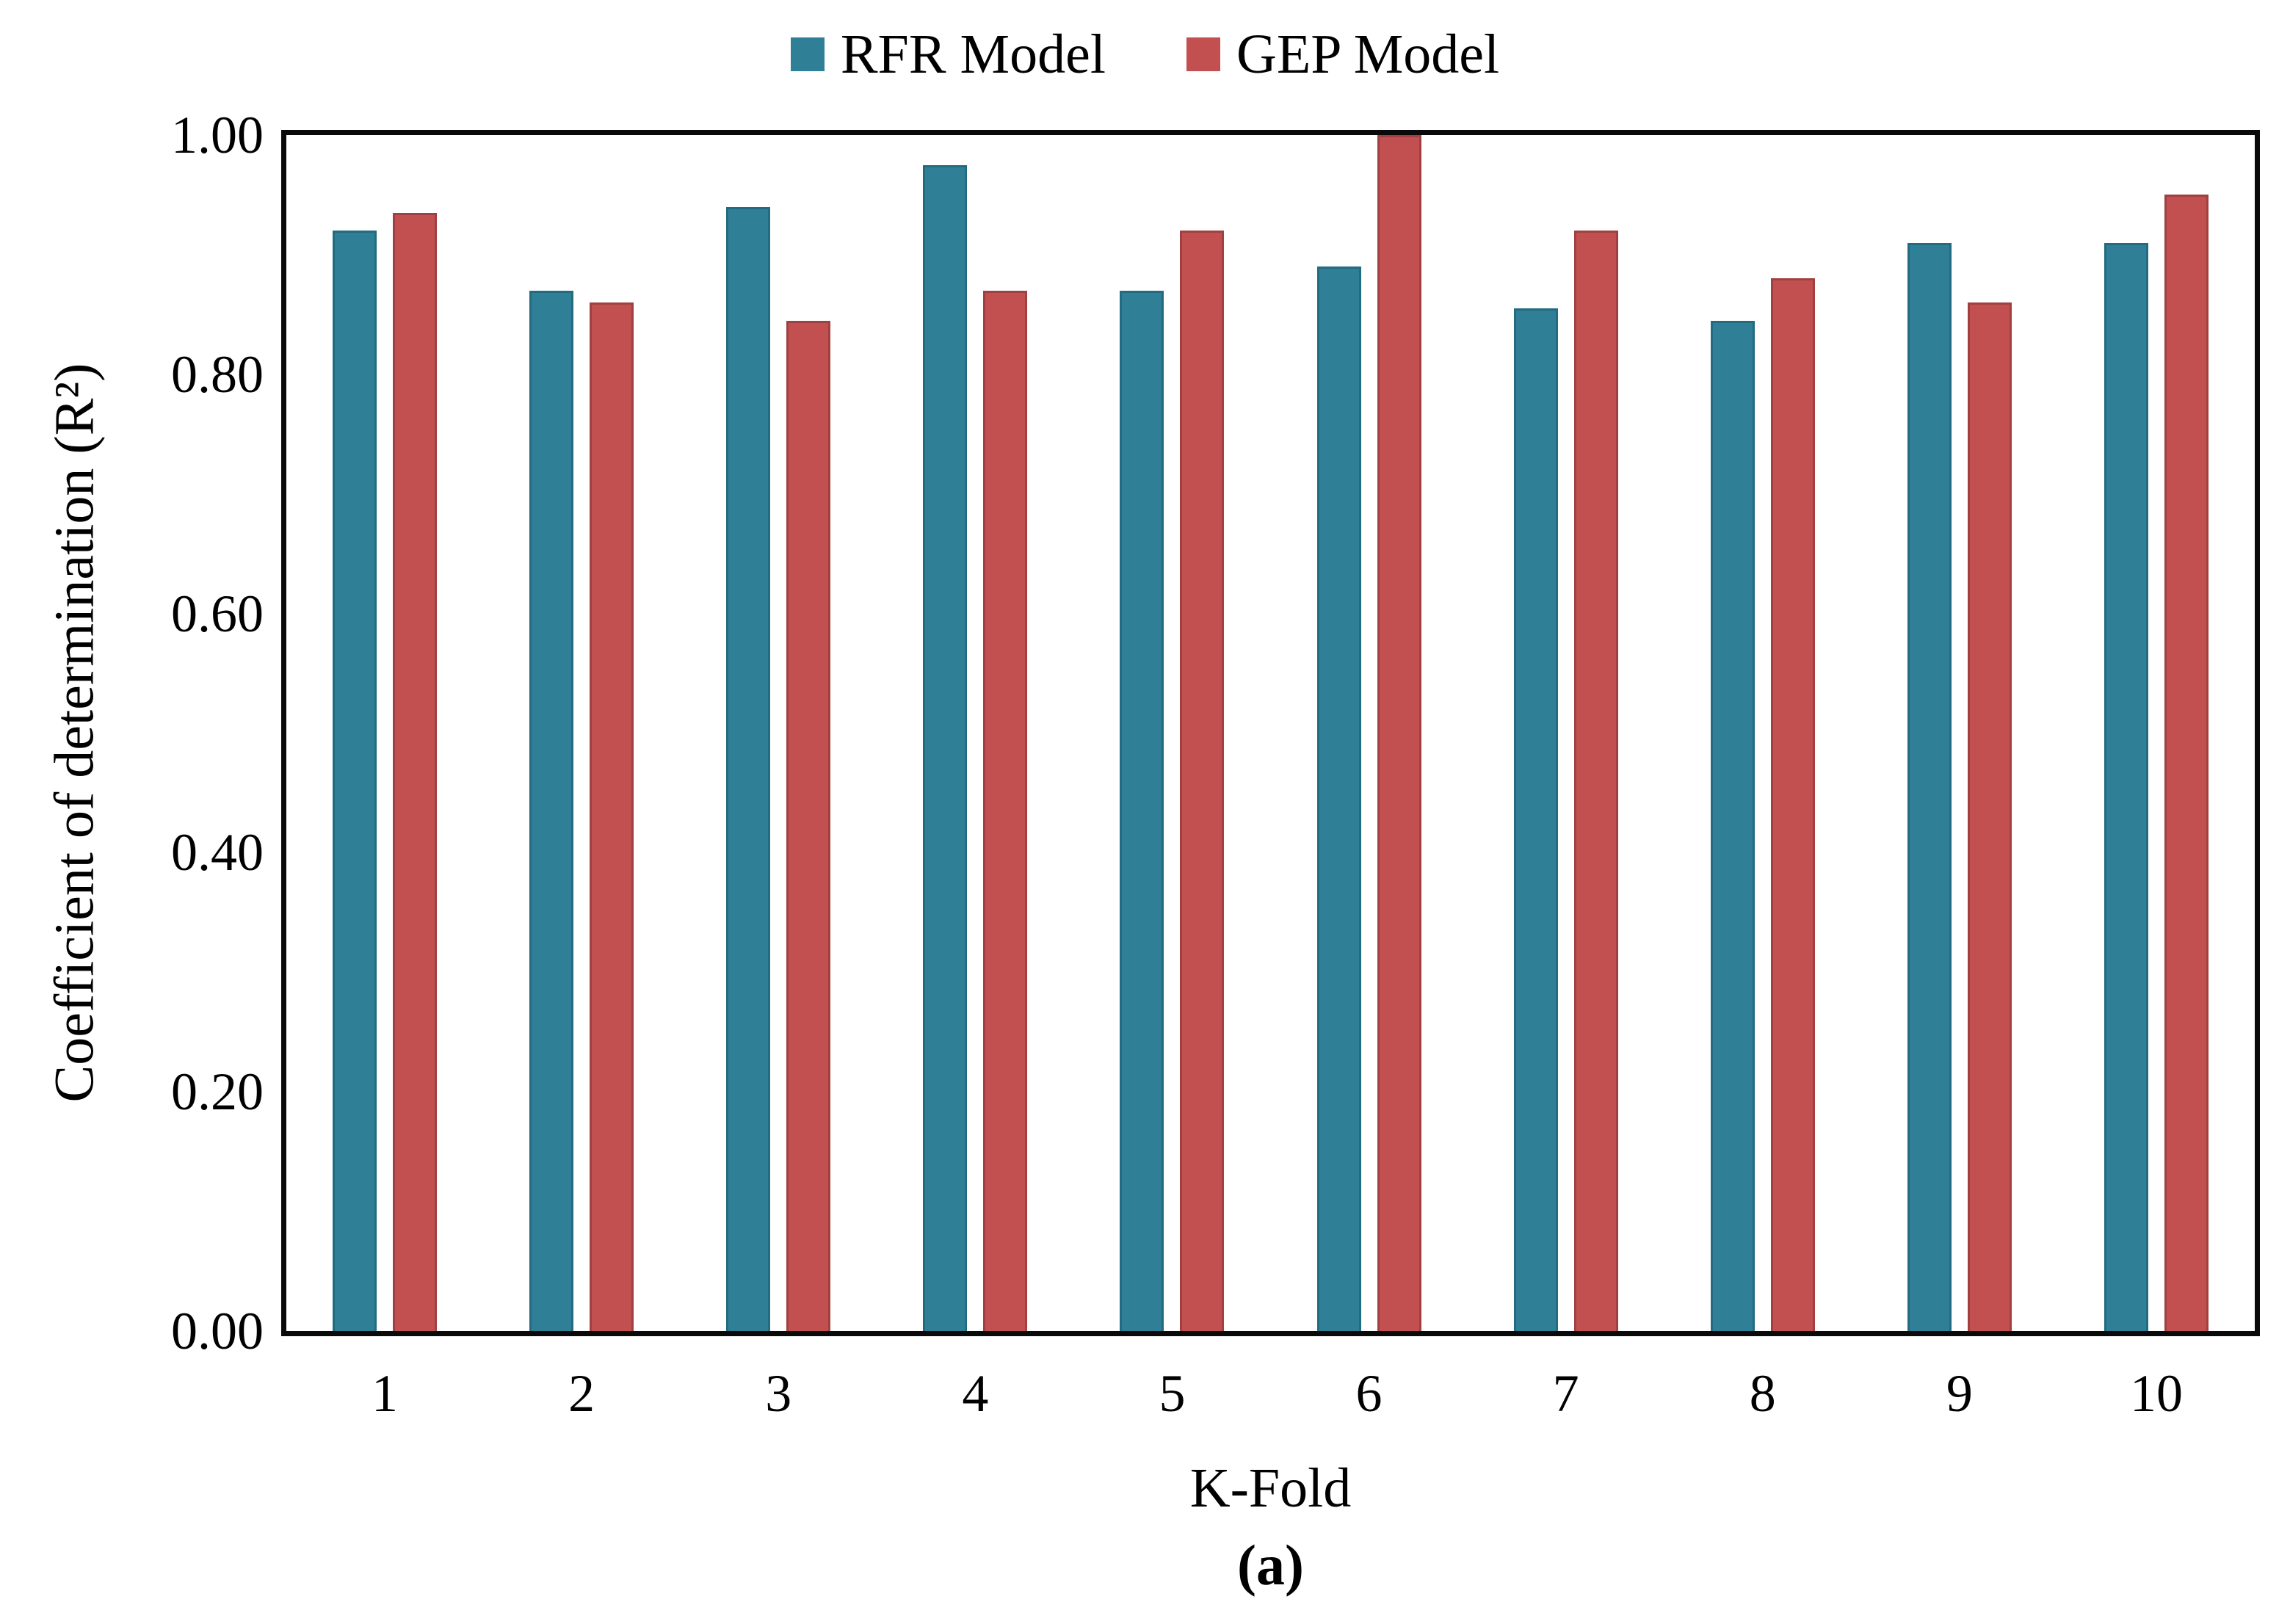 The image size is (2290, 1624). I want to click on y-tick-label-0.60: 0.60, so click(218, 613).